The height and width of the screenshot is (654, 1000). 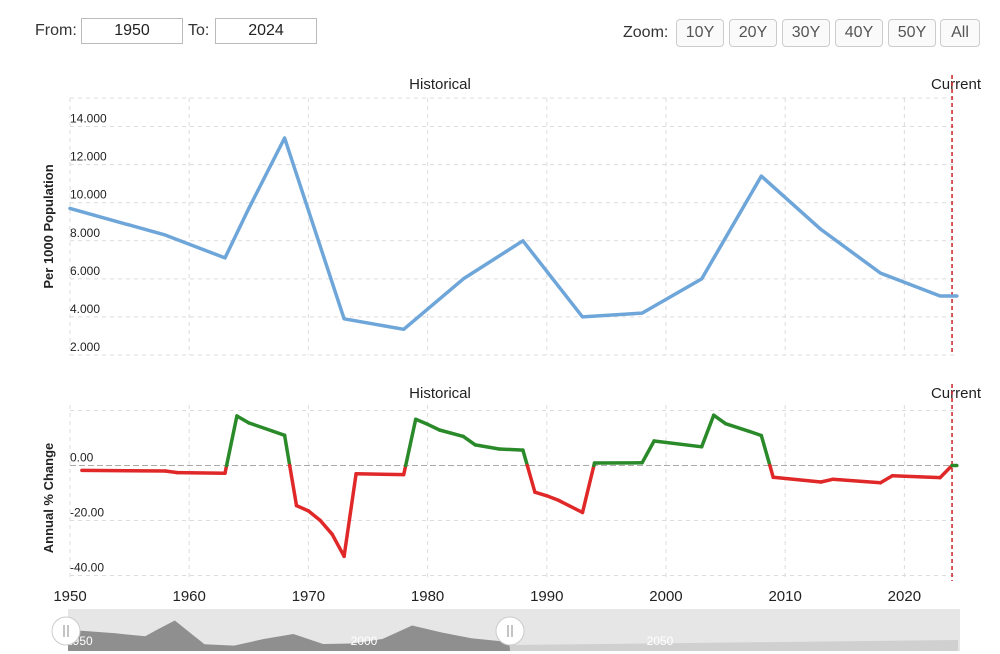 I want to click on to-label: To:, so click(x=199, y=30).